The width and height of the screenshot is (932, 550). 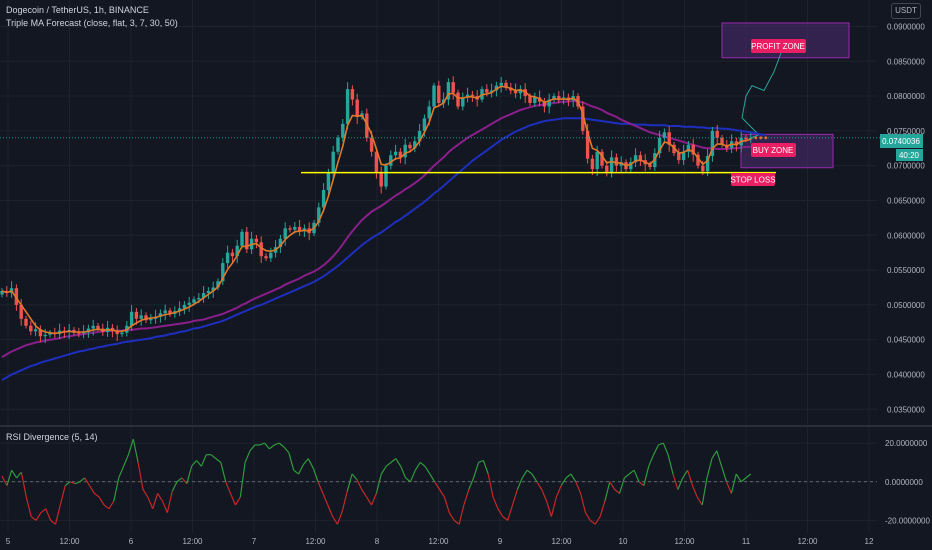 I want to click on price-tick-label: 0.0500000, so click(x=906, y=305).